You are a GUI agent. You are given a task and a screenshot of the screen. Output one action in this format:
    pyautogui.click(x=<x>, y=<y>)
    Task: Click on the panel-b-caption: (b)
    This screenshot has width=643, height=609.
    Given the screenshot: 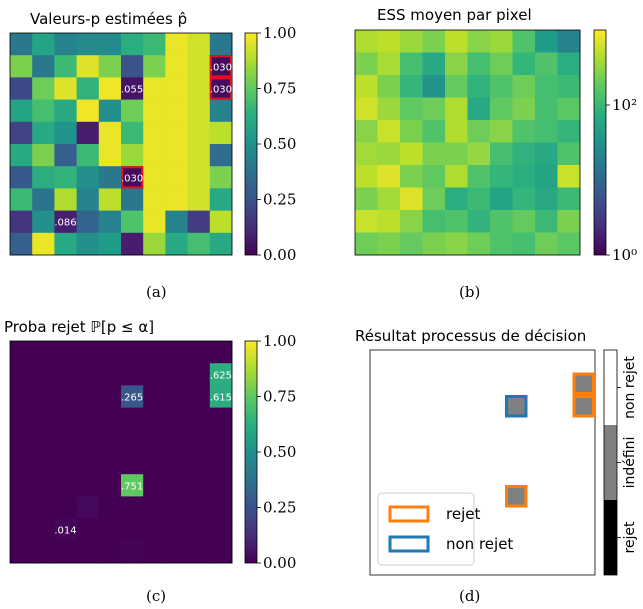 What is the action you would take?
    pyautogui.click(x=470, y=292)
    